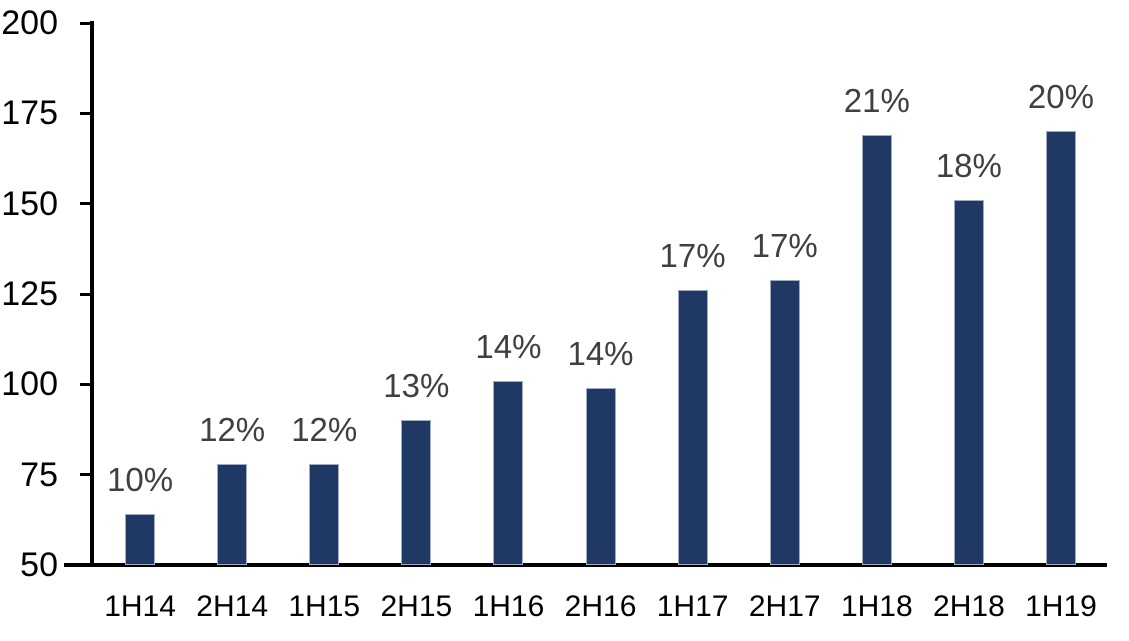 The width and height of the screenshot is (1129, 641). What do you see at coordinates (969, 606) in the screenshot?
I see `x-tick-label: 2H18` at bounding box center [969, 606].